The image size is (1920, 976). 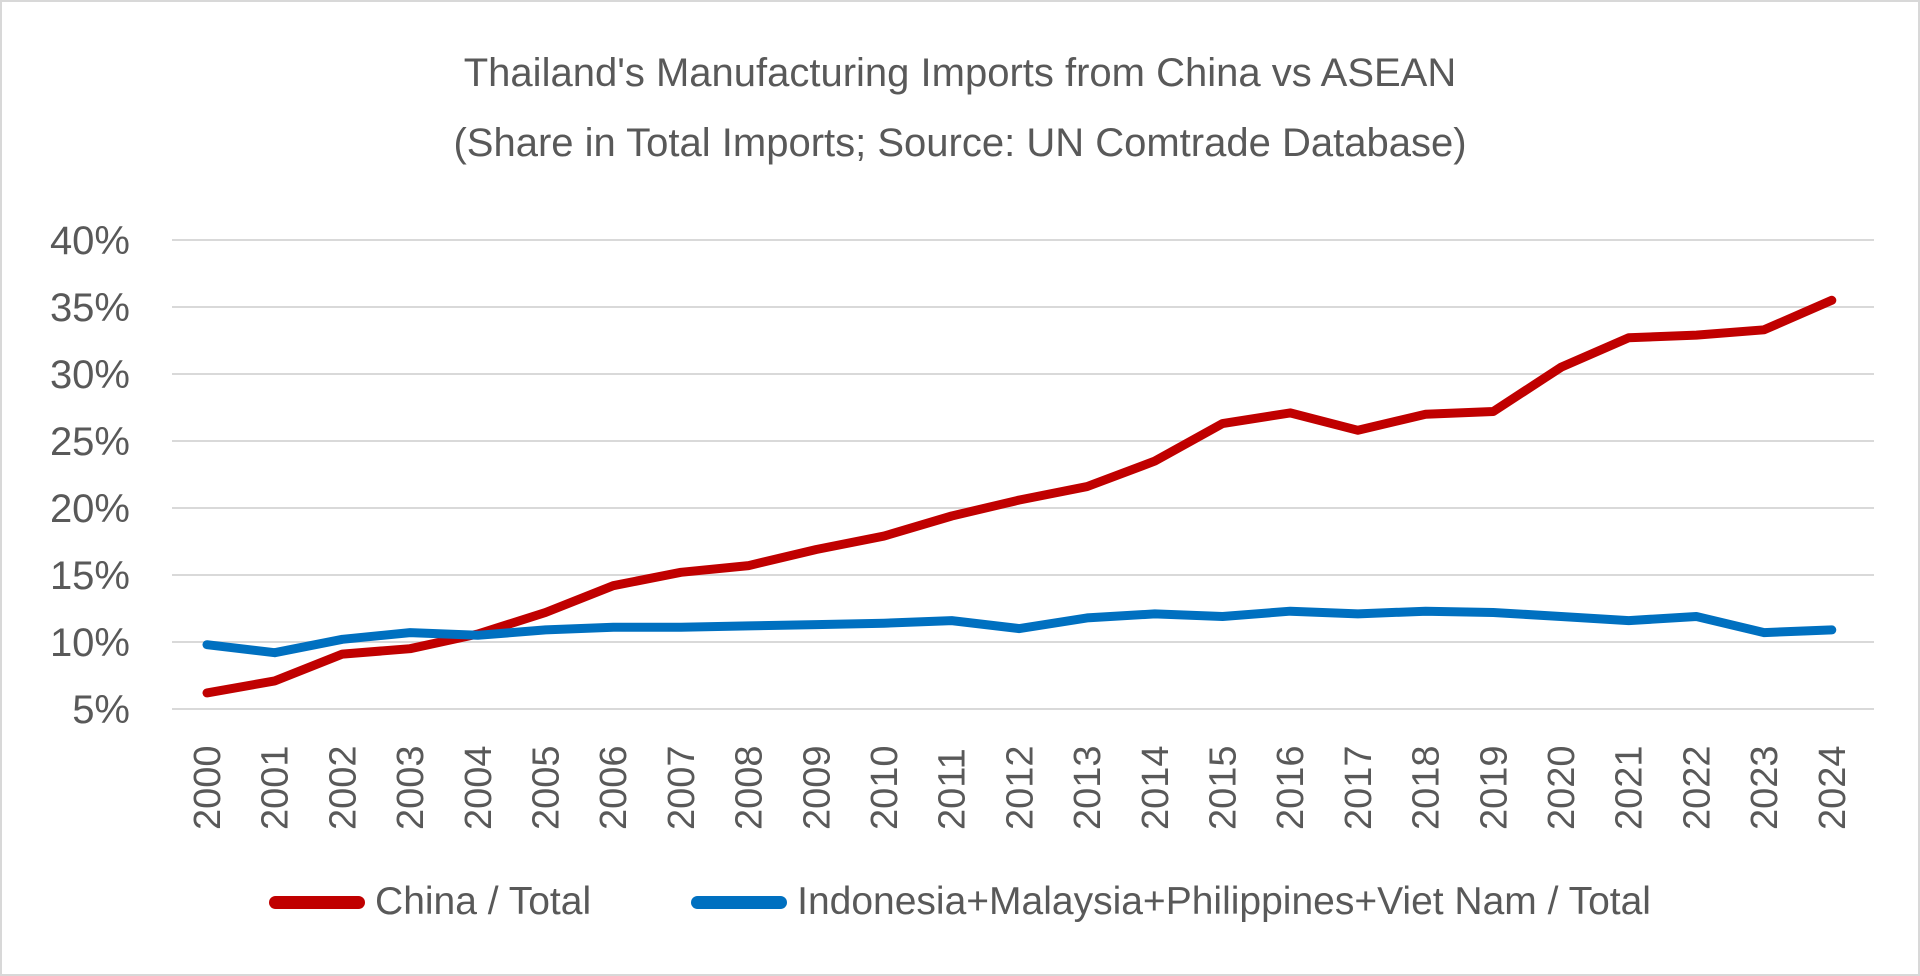 What do you see at coordinates (90, 643) in the screenshot?
I see `y-axis-tick-10: 10%` at bounding box center [90, 643].